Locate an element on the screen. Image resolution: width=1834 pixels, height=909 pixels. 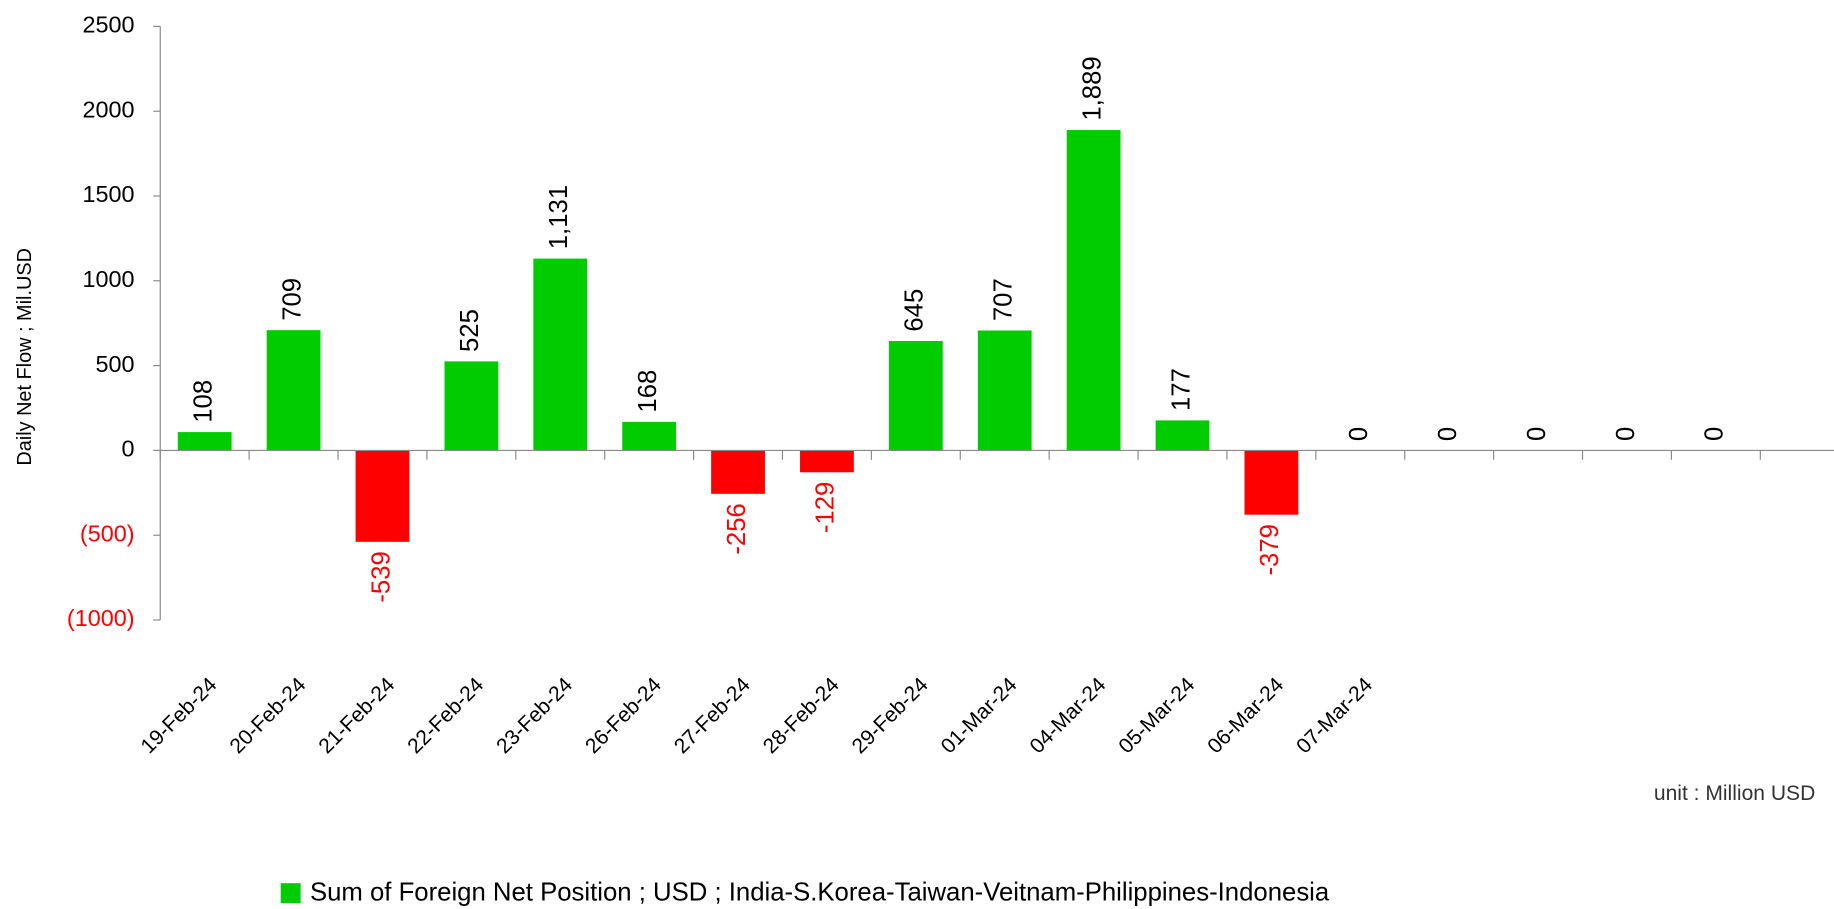
data-label: 709 is located at coordinates (292, 299).